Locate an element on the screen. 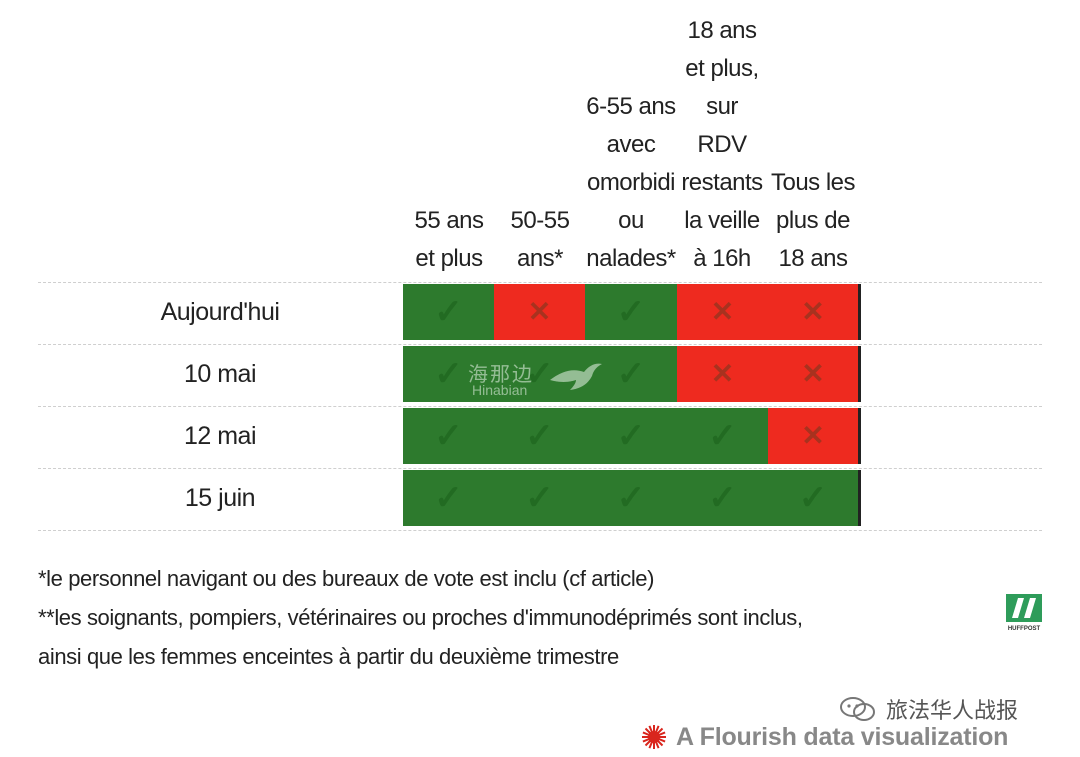 The height and width of the screenshot is (757, 1080). wechat-credit: 旅法华人战报 is located at coordinates (928, 709).